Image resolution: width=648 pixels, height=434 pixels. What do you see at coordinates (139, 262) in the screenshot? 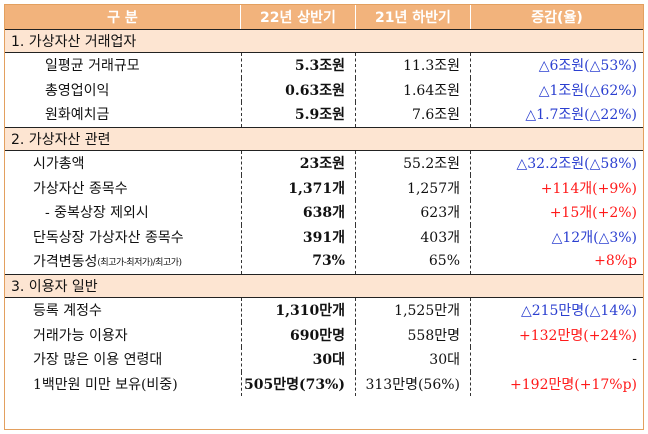
I see `row-label-note: (최고가-최저가)/최고가)` at bounding box center [139, 262].